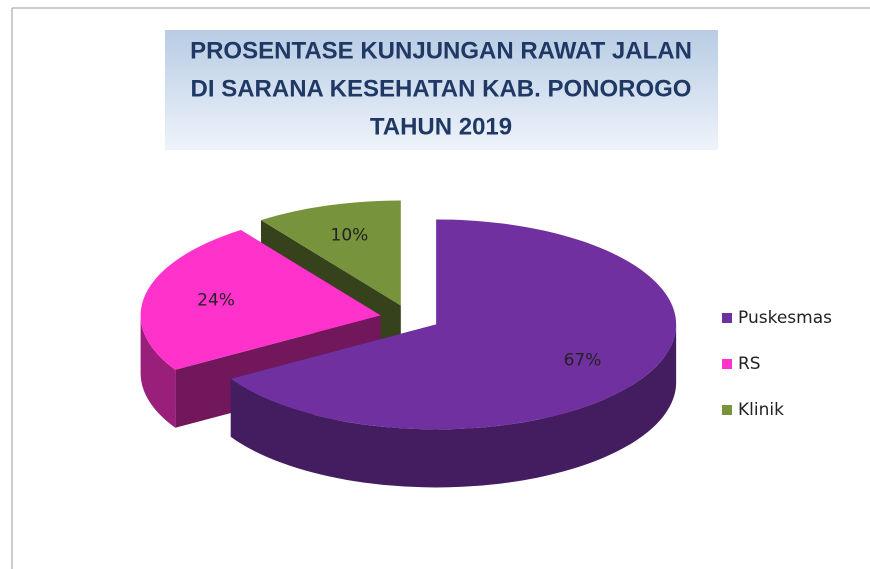 The width and height of the screenshot is (870, 569). I want to click on chart-title: DI SARANA KESEHATAN KAB. PONOROGO, so click(441, 88).